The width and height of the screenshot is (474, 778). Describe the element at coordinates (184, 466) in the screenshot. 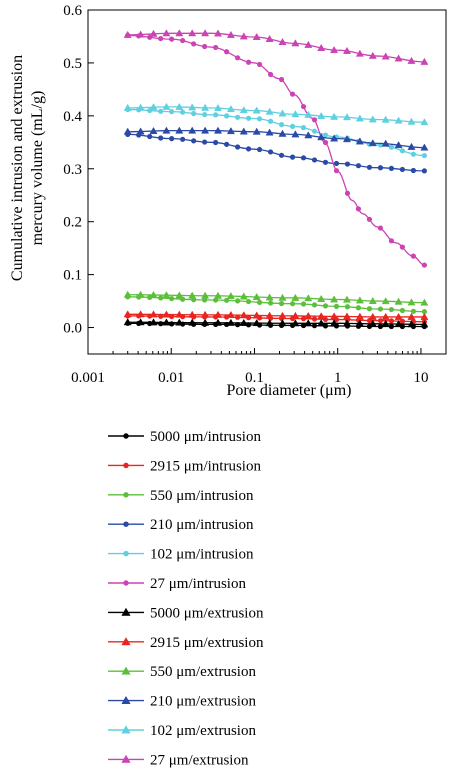

I see `legend-item: 2915 μm/intrusion` at that location.